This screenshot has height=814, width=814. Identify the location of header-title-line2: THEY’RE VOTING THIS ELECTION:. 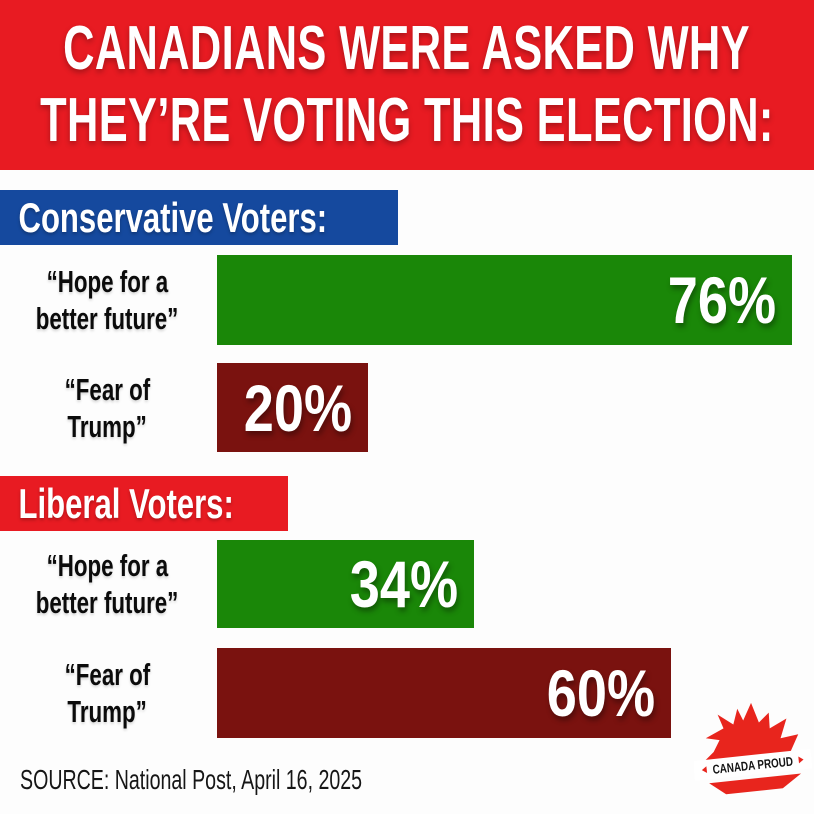
(407, 120).